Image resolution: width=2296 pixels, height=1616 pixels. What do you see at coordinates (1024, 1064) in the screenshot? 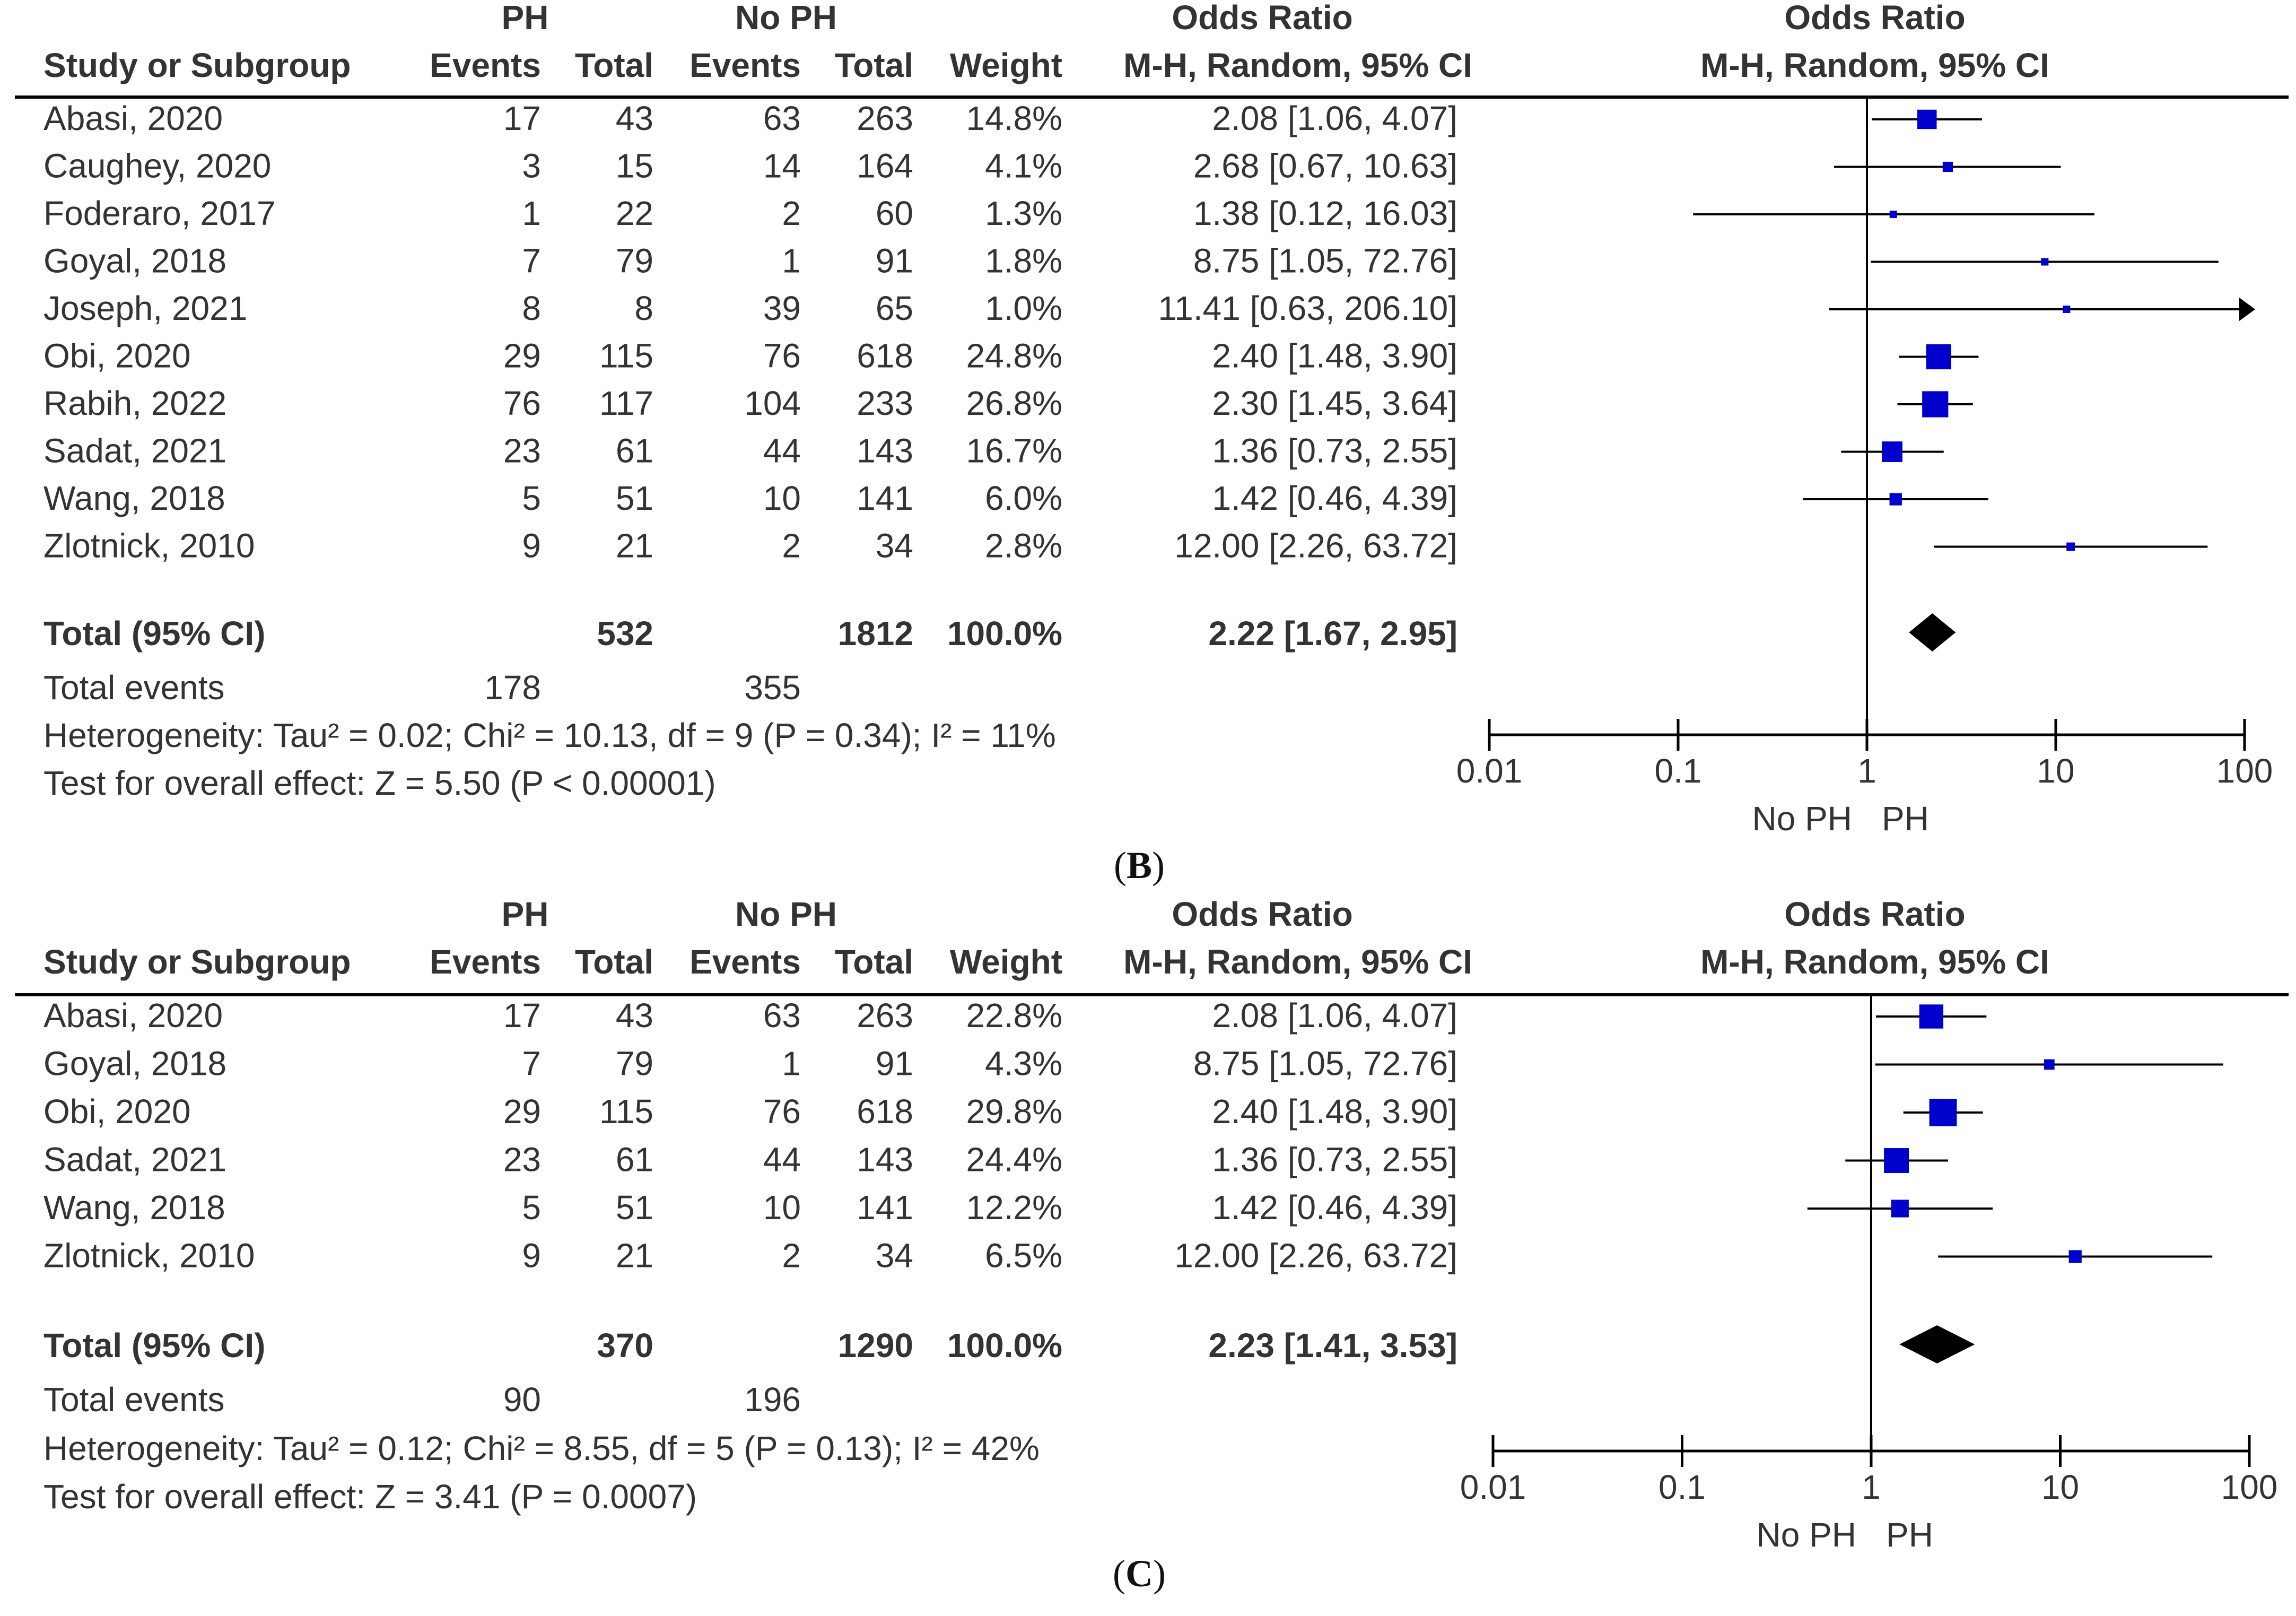
I see `study-weight: 4.3%` at bounding box center [1024, 1064].